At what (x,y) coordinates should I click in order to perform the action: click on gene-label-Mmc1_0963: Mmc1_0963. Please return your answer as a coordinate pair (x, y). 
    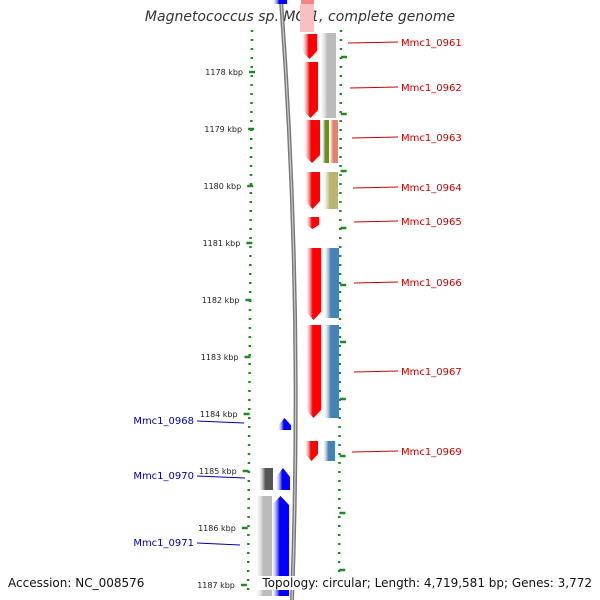
    Looking at the image, I should click on (431, 138).